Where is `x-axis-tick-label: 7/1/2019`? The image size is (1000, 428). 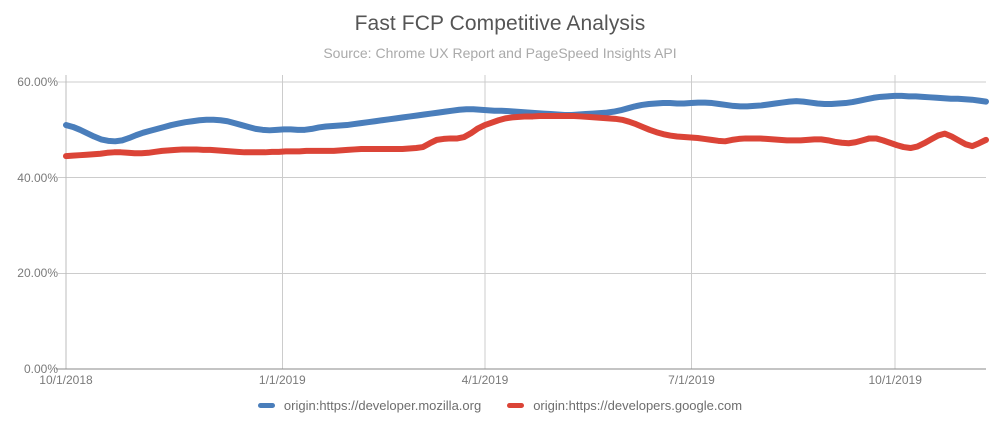 x-axis-tick-label: 7/1/2019 is located at coordinates (691, 380).